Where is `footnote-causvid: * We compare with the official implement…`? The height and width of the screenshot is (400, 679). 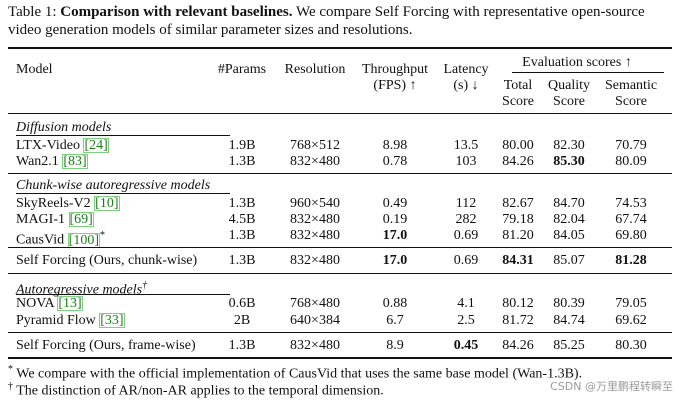 footnote-causvid: * We compare with the official implement… is located at coordinates (295, 373).